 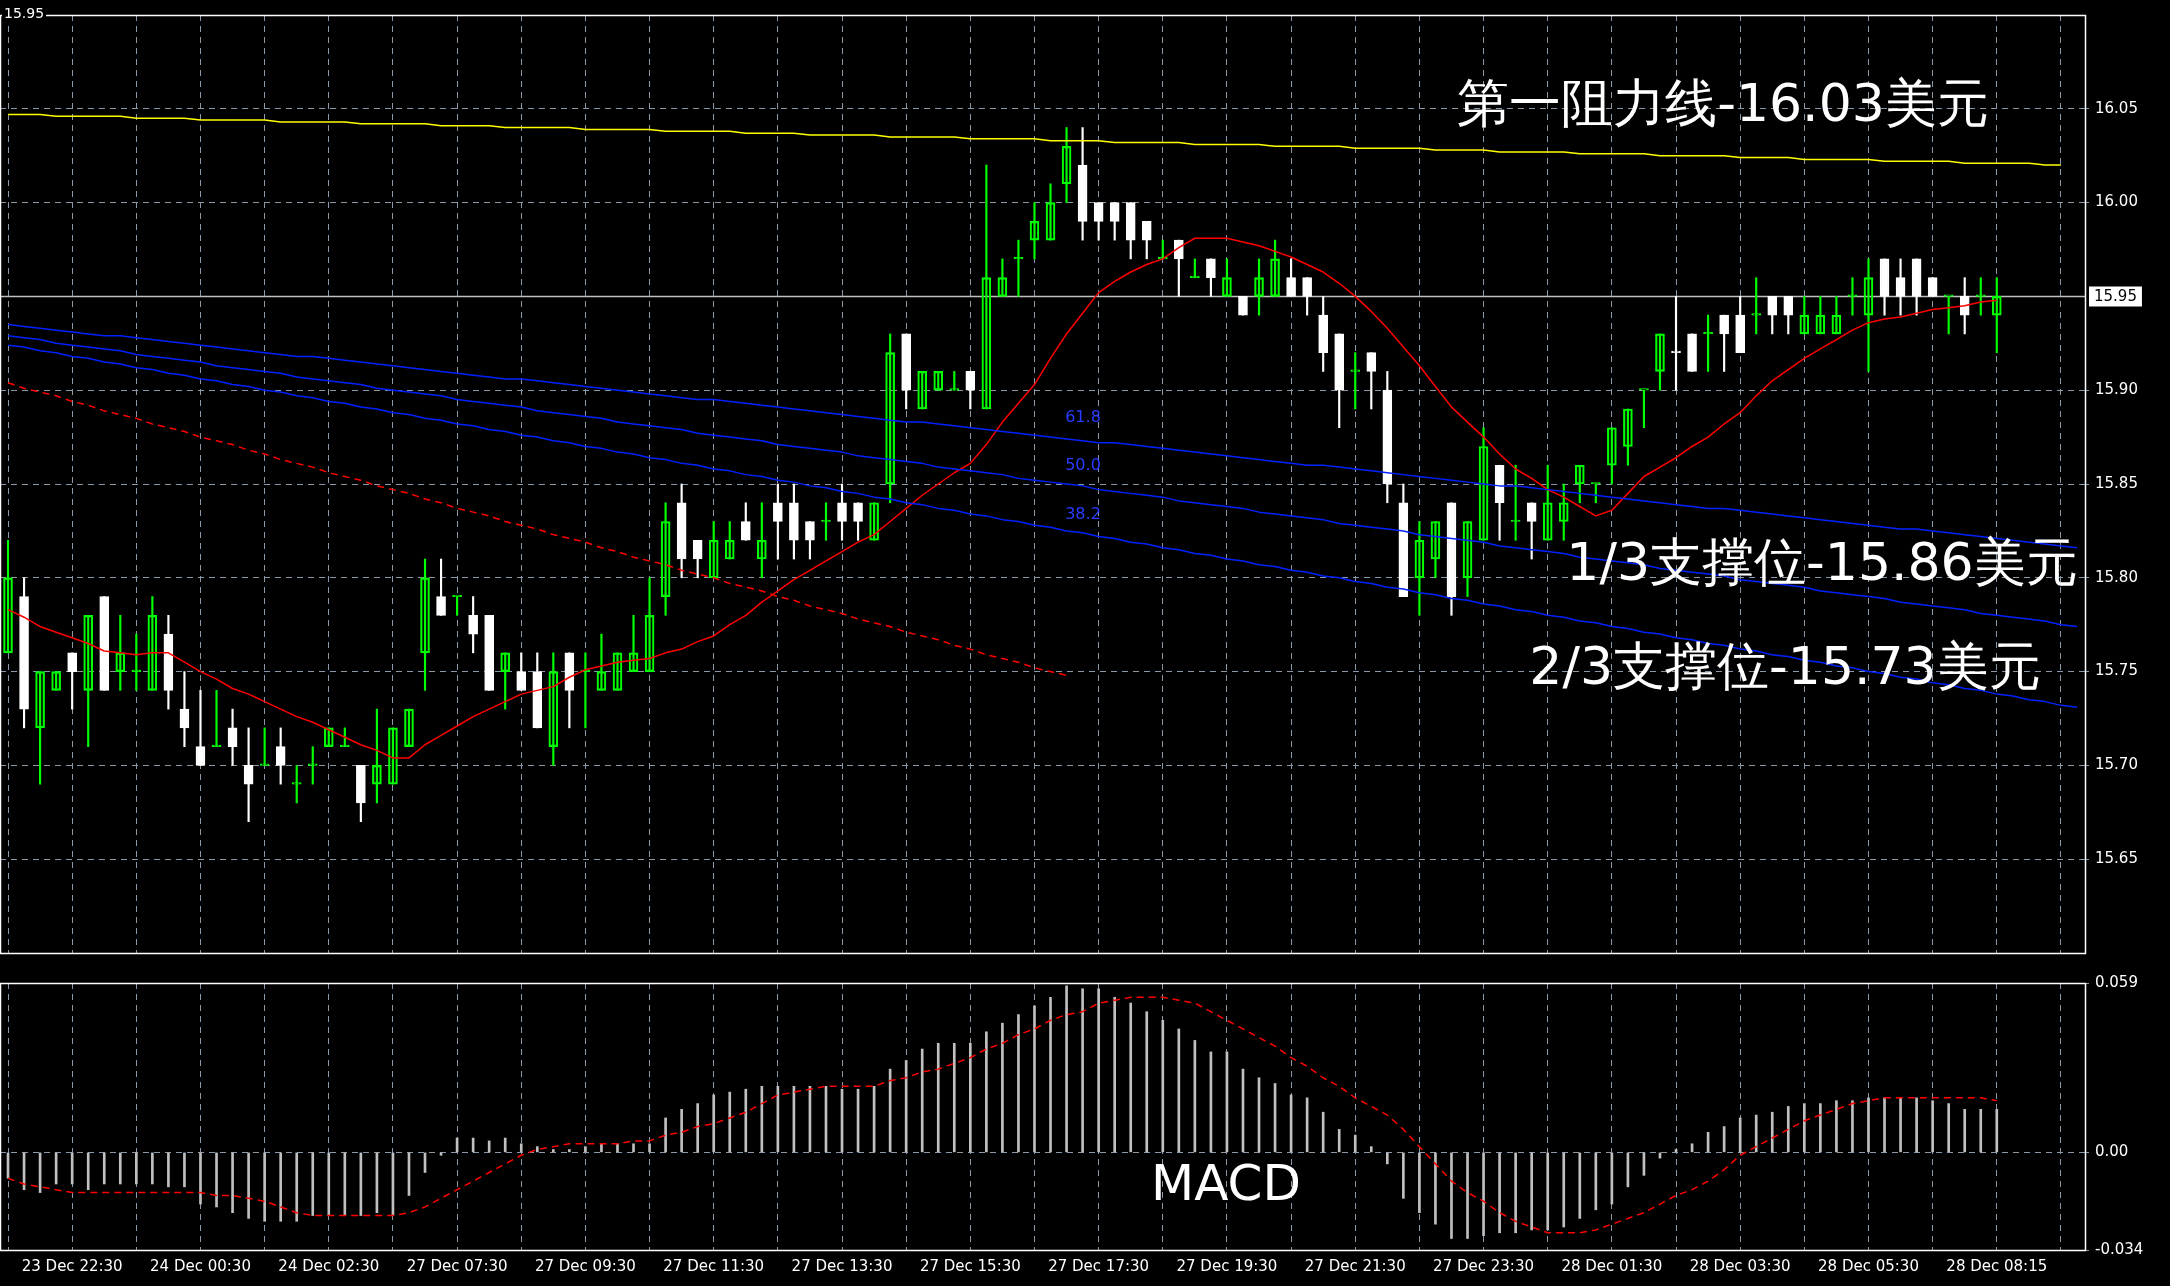 I want to click on x-tick-label: 28 Dec 01:30, so click(x=1612, y=1265).